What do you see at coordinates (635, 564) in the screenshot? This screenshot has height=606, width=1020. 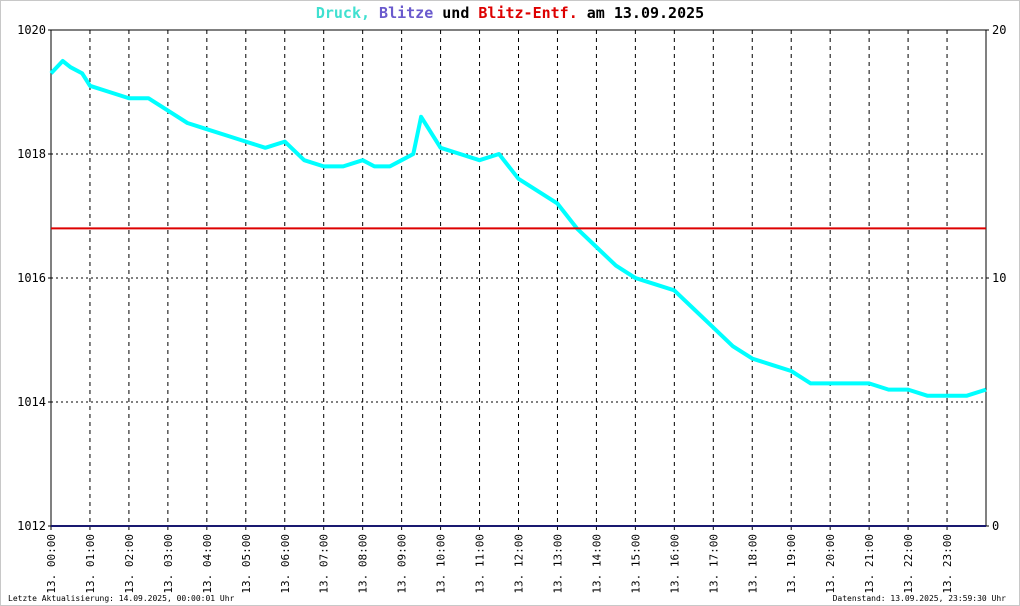 I see `x-tick-label: 13. 15:00` at bounding box center [635, 564].